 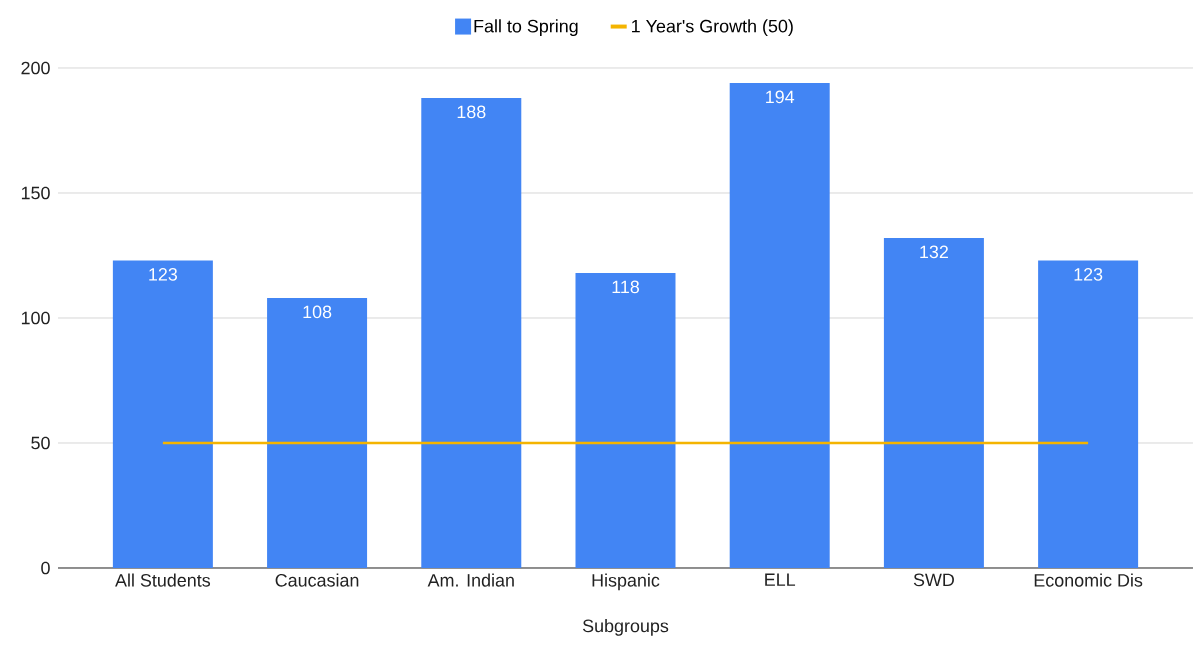 I want to click on x-tick-label: Caucasian, so click(x=317, y=580).